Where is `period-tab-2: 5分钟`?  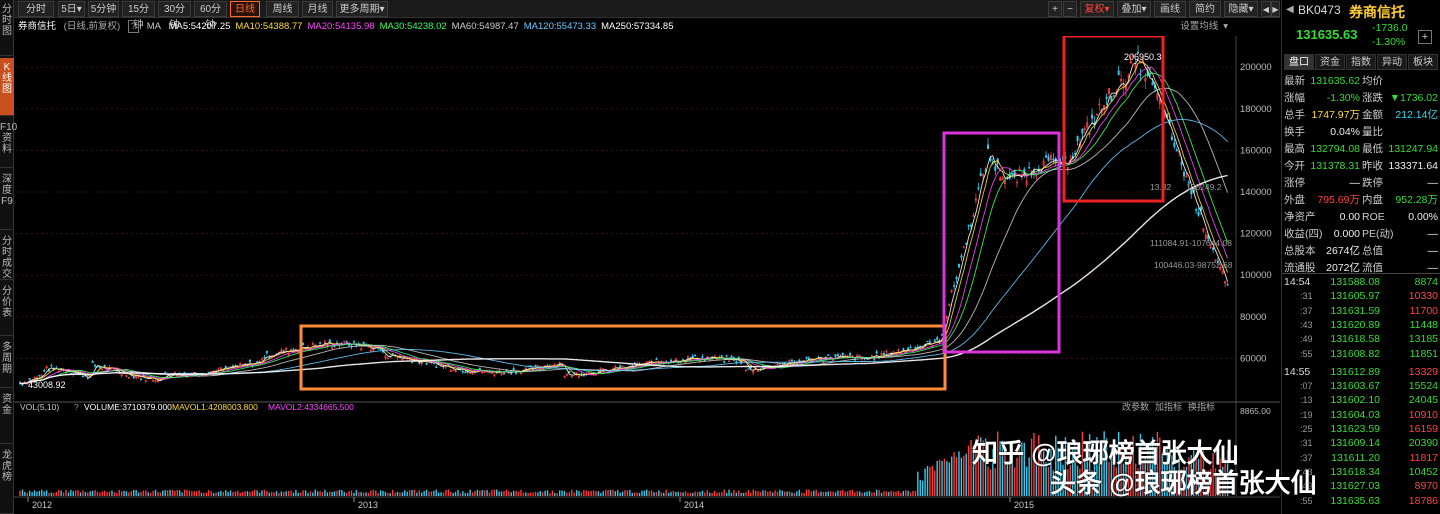
period-tab-2: 5分钟 is located at coordinates (103, 9).